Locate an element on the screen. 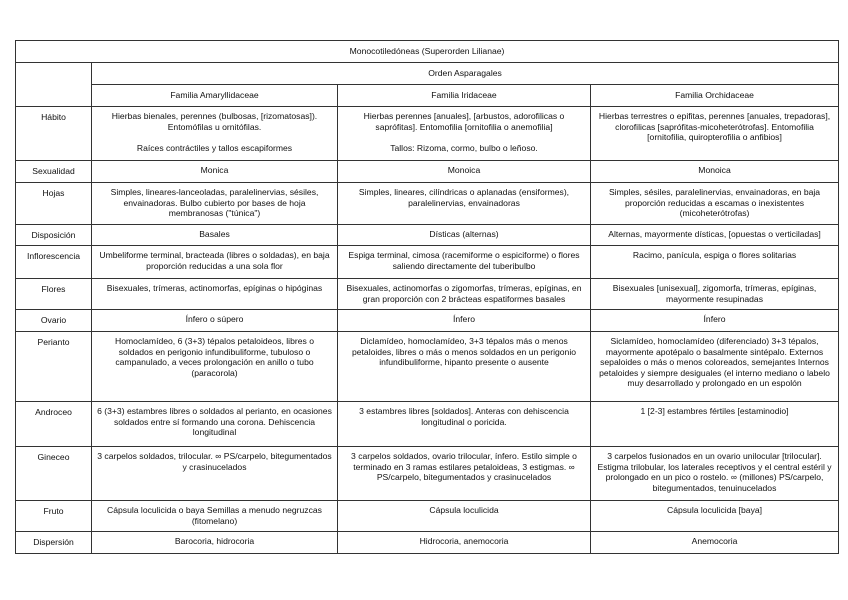 The width and height of the screenshot is (848, 600). table-cell: Barocoria, hidrocoria is located at coordinates (214, 542).